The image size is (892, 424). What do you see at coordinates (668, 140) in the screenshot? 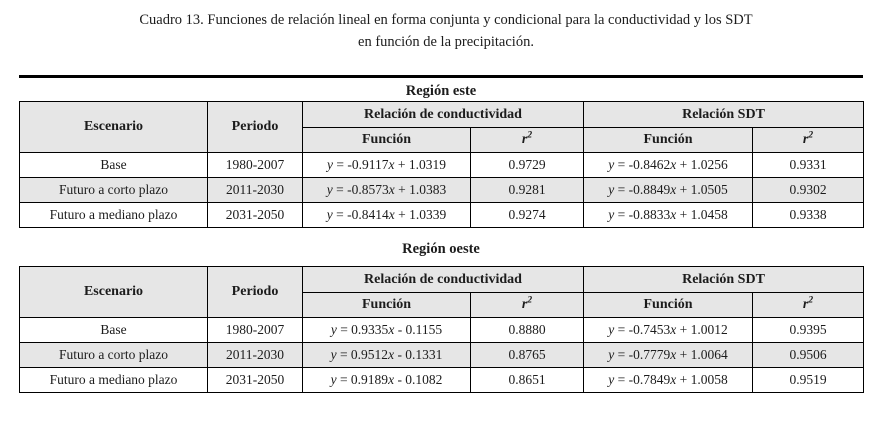
I see `header-funcion-sdt: Función` at bounding box center [668, 140].